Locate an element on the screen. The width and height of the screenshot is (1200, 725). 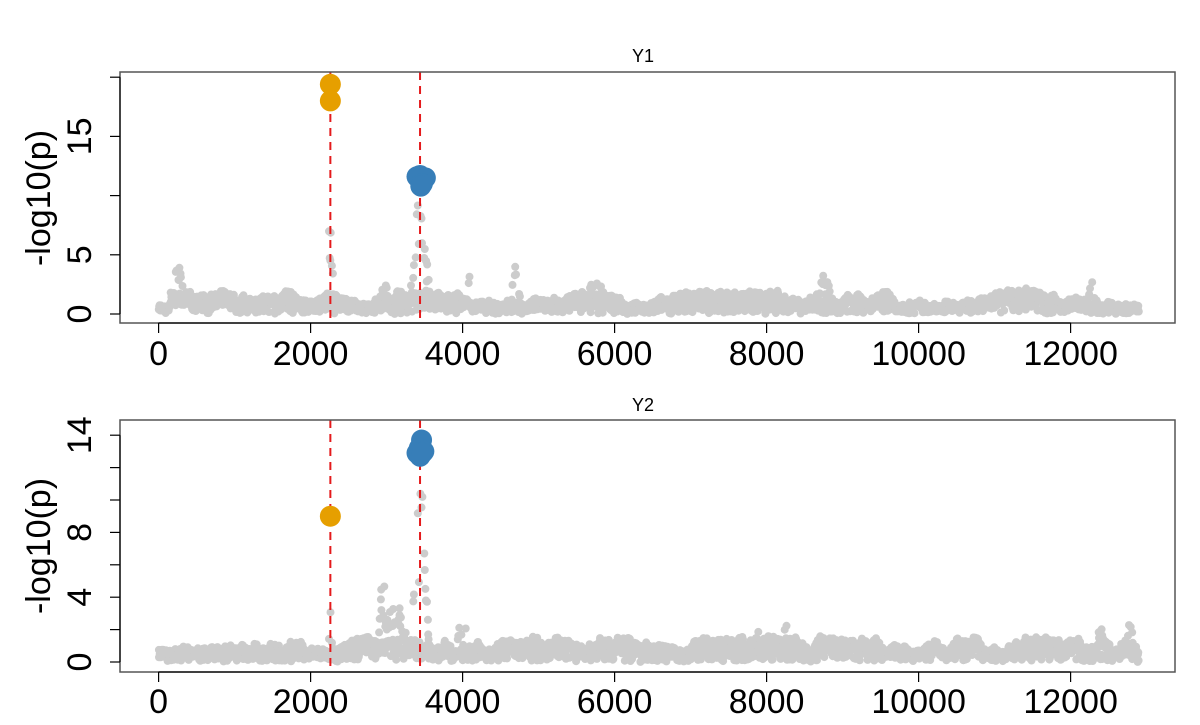
x-tick-label: 6000 is located at coordinates (615, 354).